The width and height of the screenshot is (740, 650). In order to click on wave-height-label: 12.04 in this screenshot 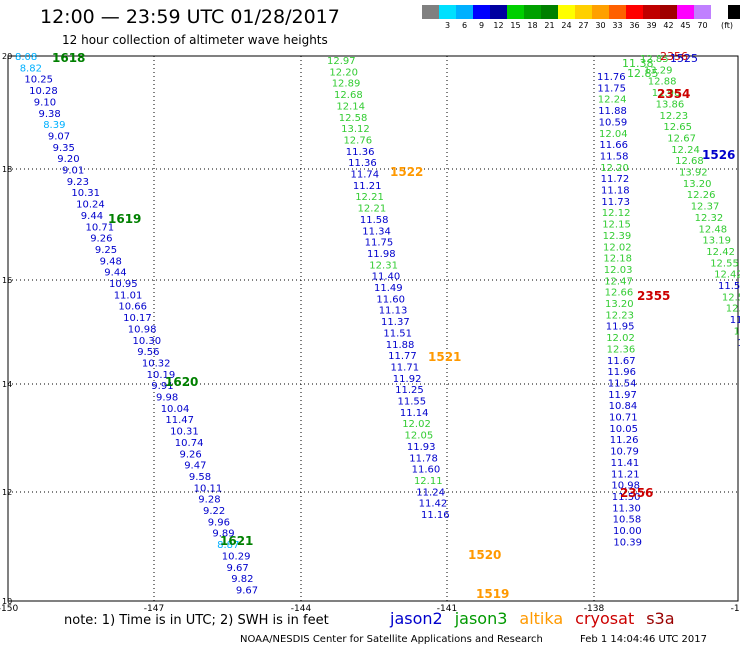, I will do `click(613, 134)`.